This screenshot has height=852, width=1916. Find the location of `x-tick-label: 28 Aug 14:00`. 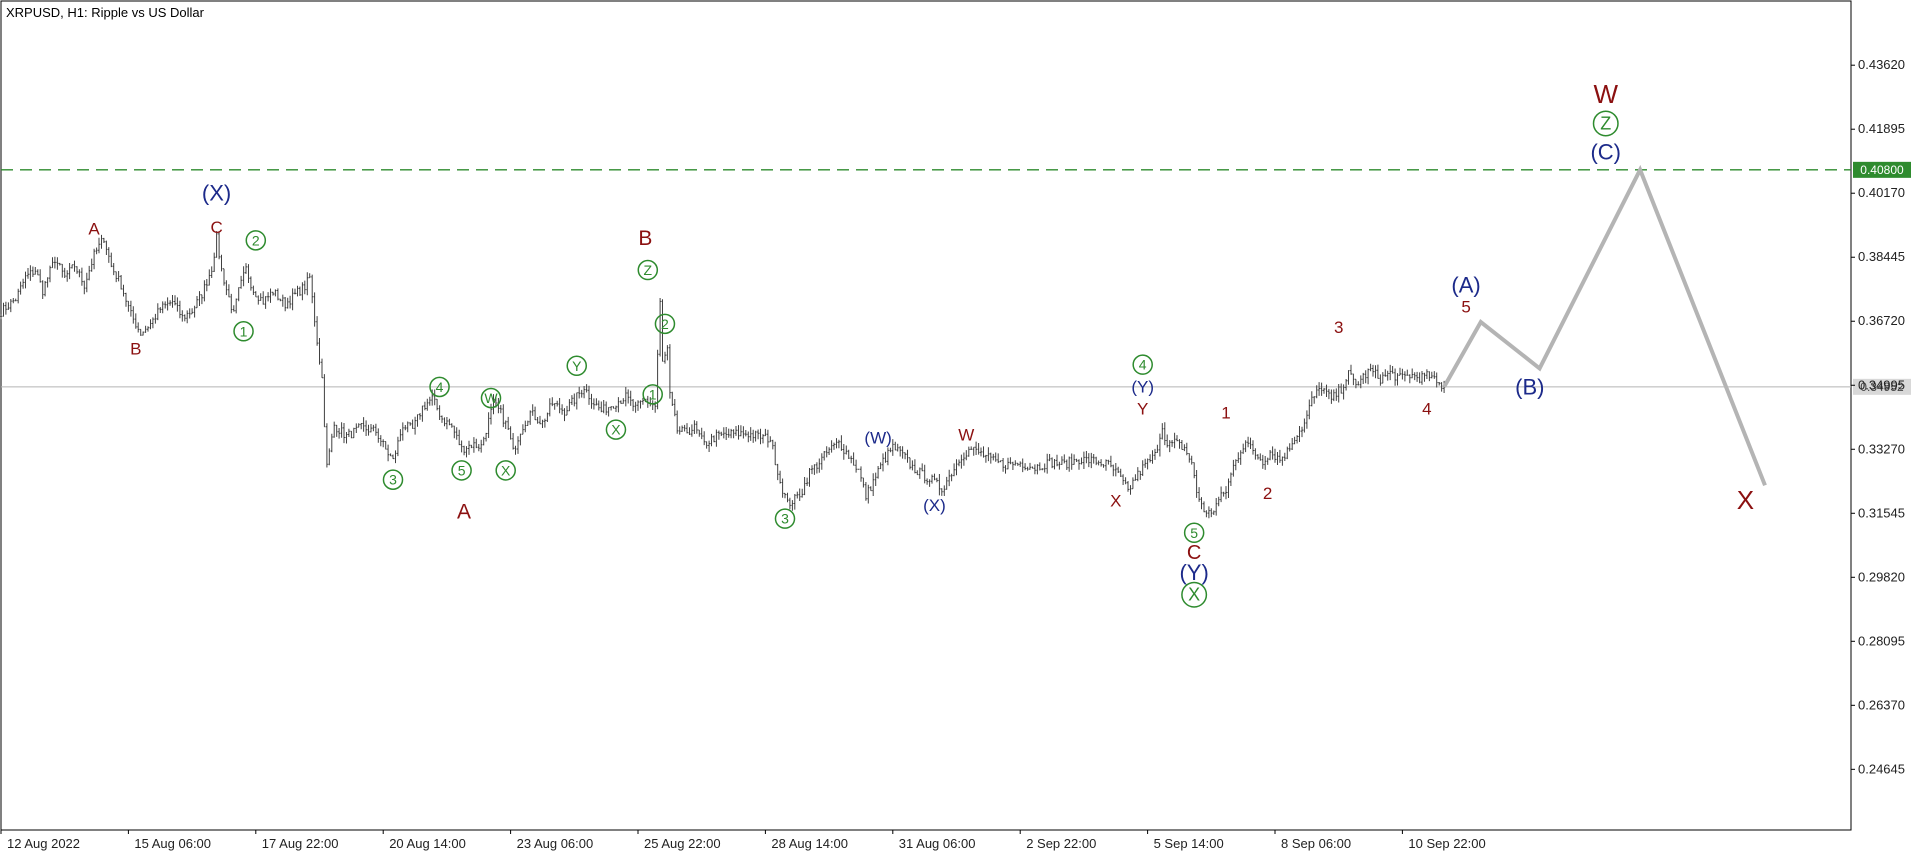

x-tick-label: 28 Aug 14:00 is located at coordinates (809, 843).